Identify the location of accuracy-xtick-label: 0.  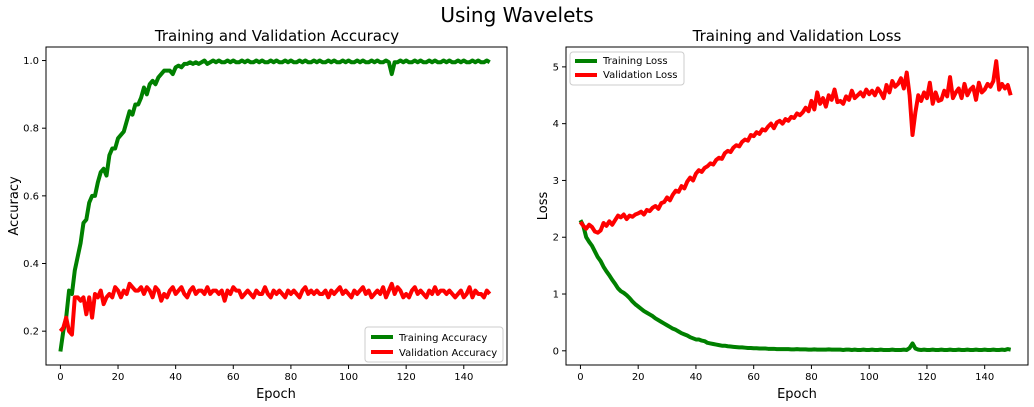
(60, 377).